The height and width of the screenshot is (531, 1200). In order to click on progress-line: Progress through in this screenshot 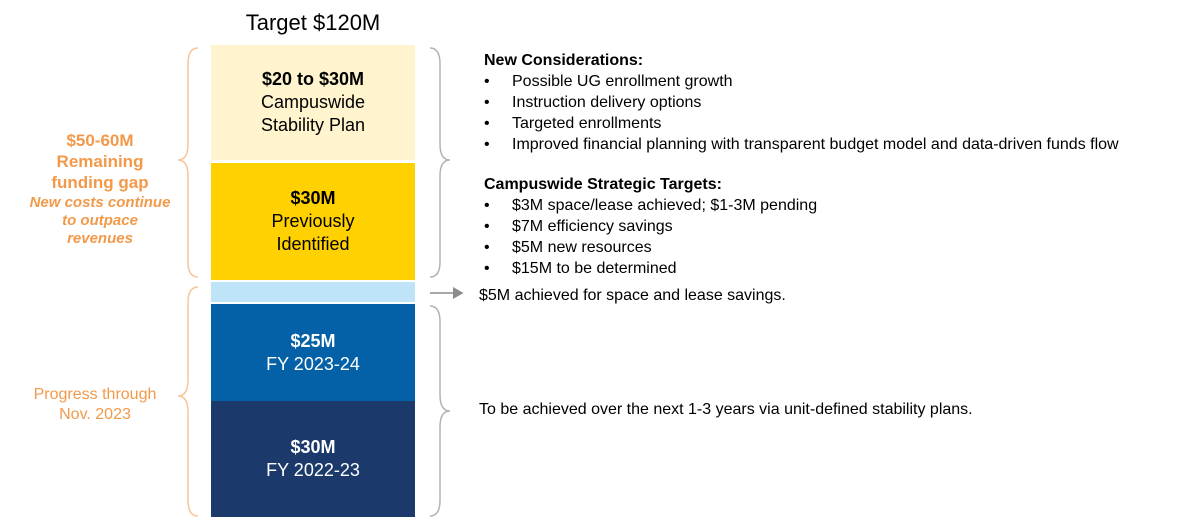, I will do `click(95, 394)`.